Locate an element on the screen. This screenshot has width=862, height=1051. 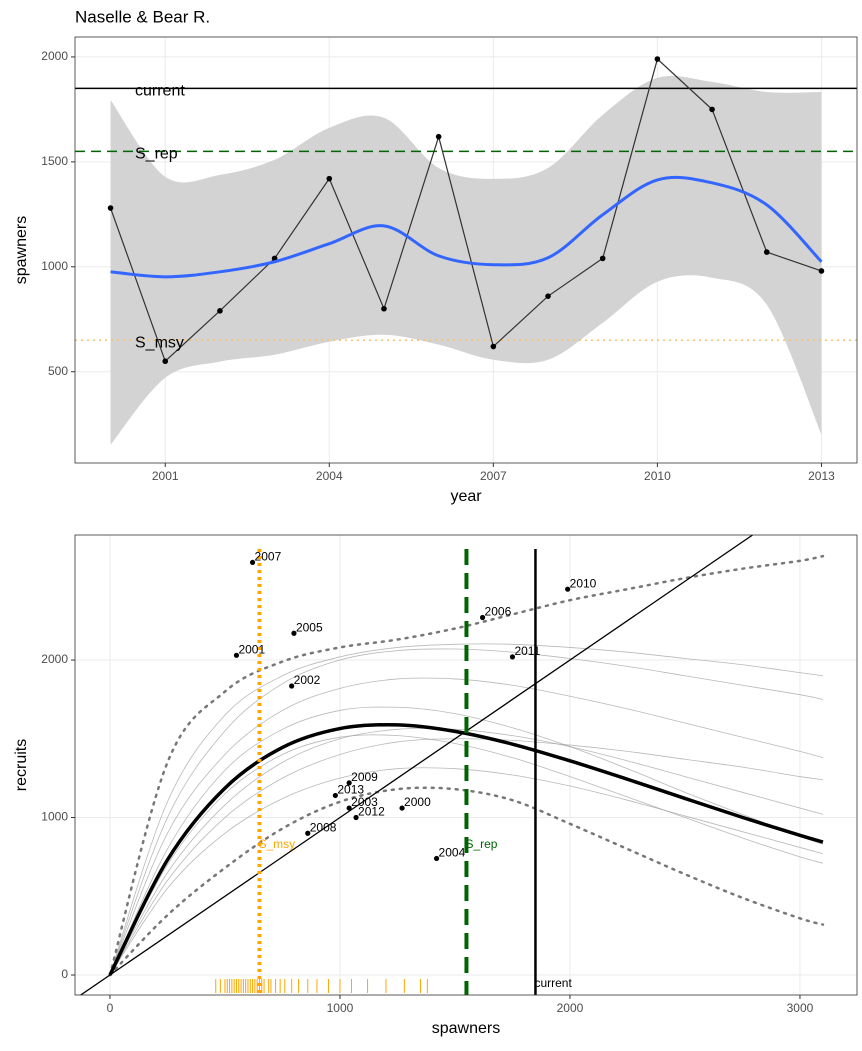
point-label: 2006 is located at coordinates (498, 612).